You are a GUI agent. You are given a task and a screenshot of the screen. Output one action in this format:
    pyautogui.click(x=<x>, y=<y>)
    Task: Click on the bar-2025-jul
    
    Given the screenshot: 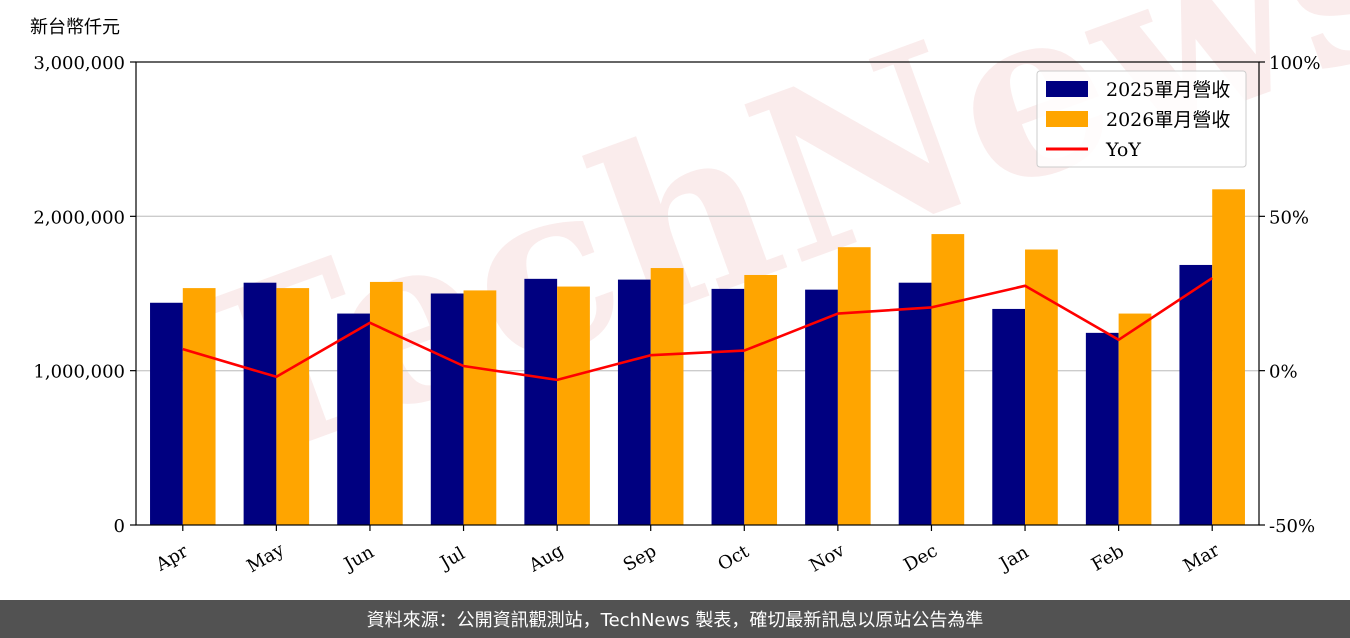 What is the action you would take?
    pyautogui.click(x=447, y=409)
    